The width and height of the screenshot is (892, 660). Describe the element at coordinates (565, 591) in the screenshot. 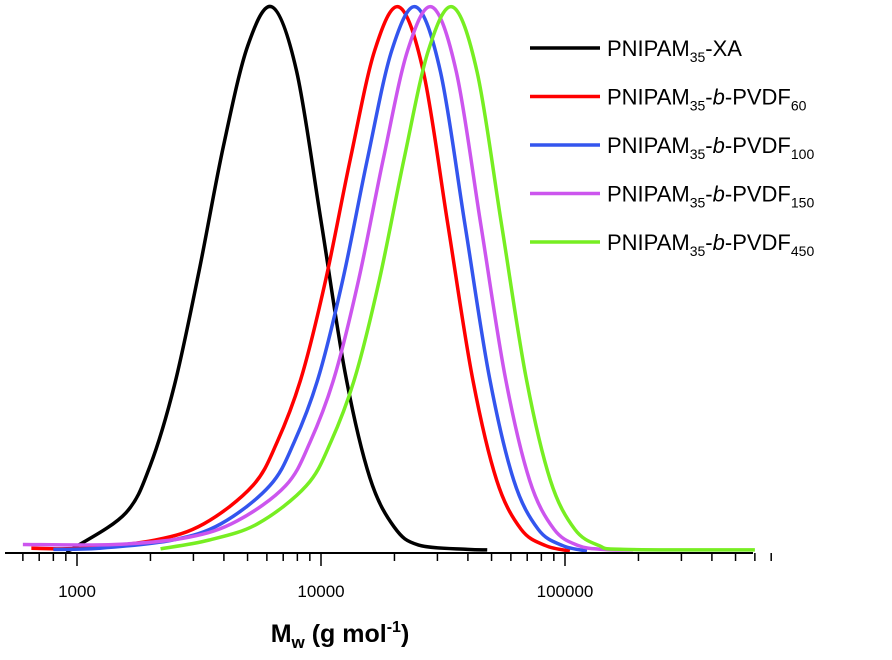

I see `x-tick-label: 100000` at that location.